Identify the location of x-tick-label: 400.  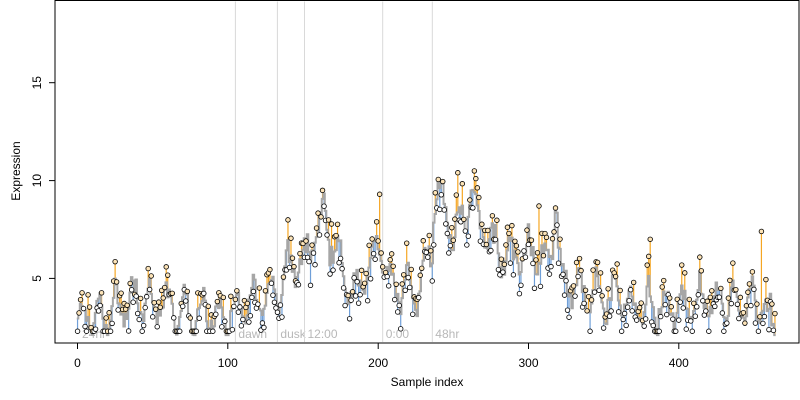
(679, 363).